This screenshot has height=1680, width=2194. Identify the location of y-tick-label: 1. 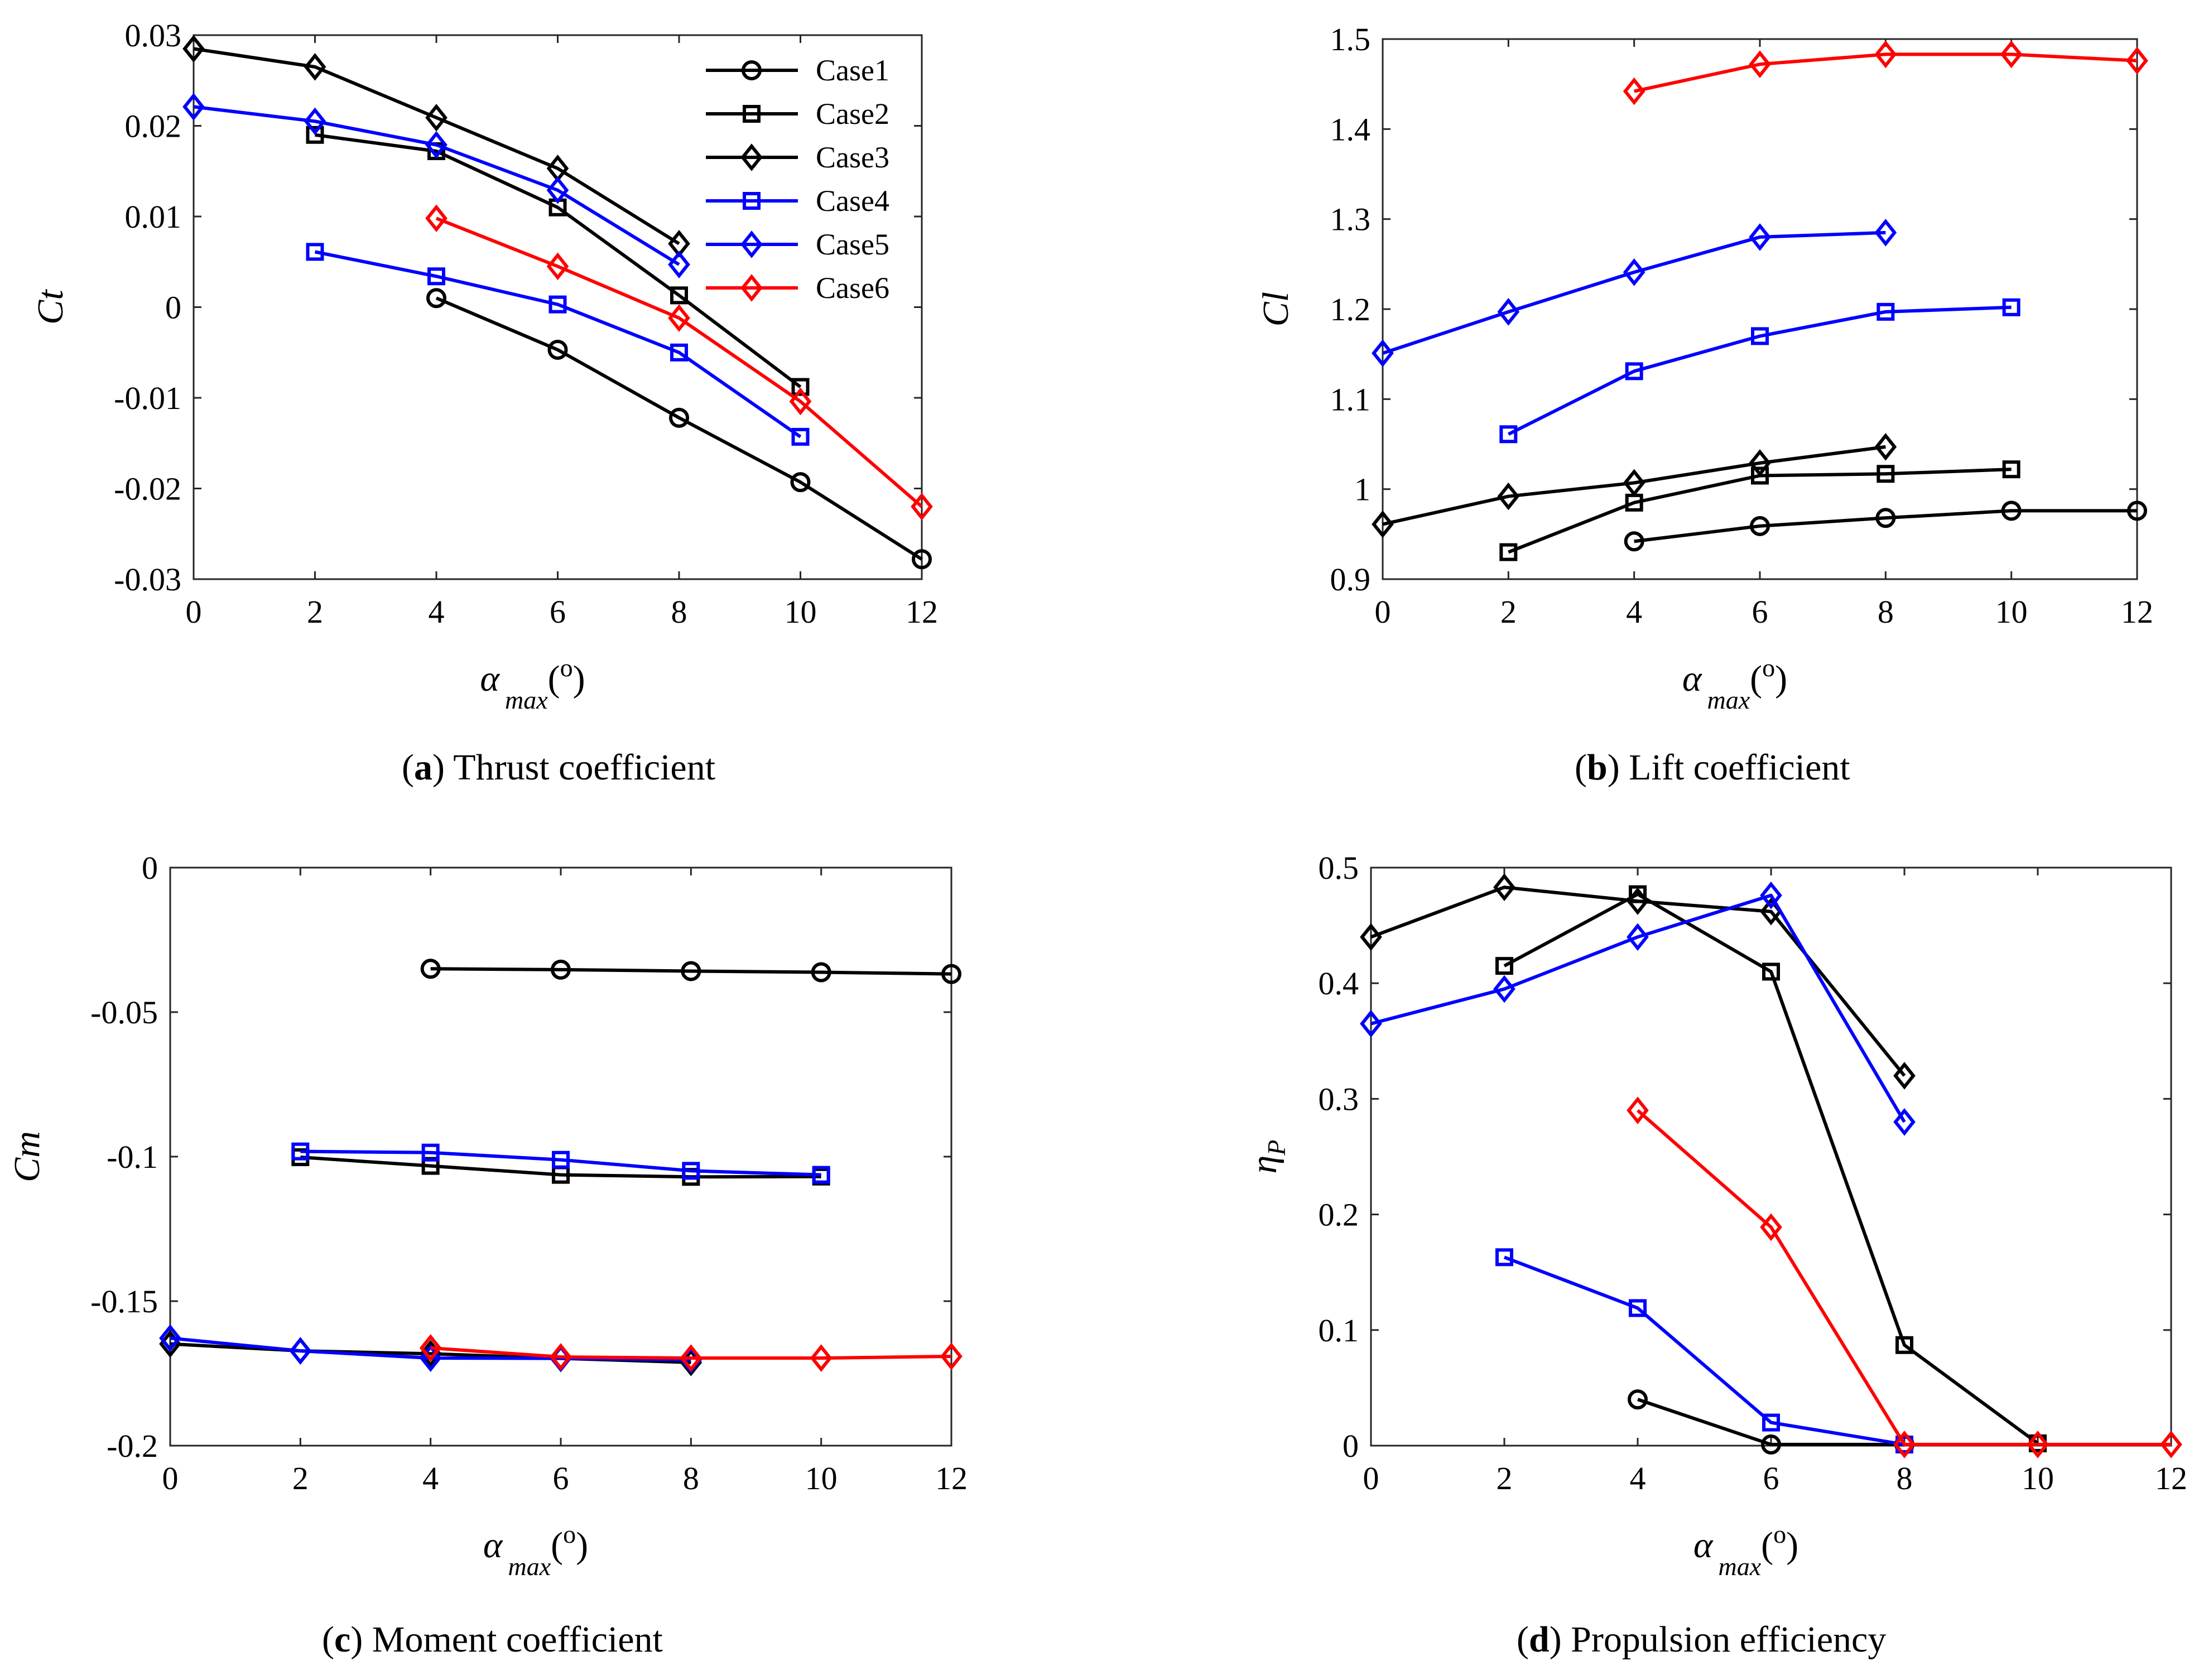
(1362, 489).